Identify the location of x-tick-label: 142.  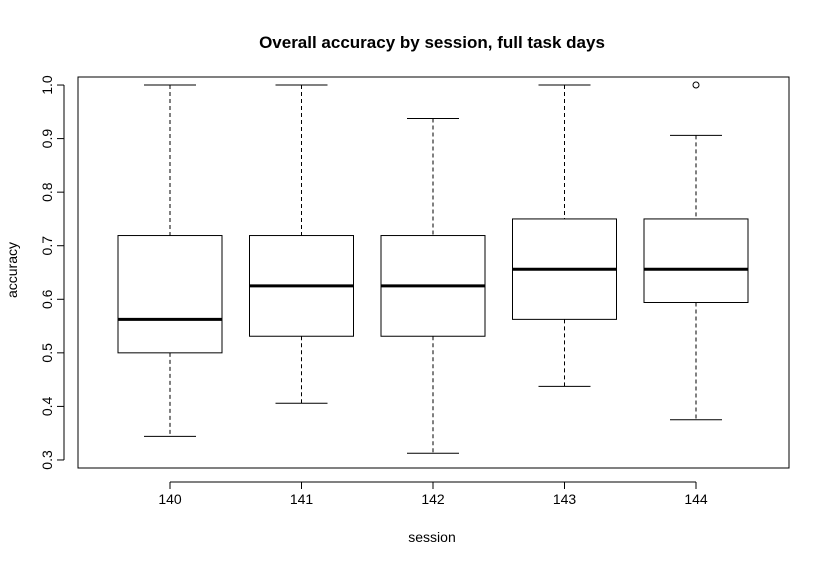
(433, 499).